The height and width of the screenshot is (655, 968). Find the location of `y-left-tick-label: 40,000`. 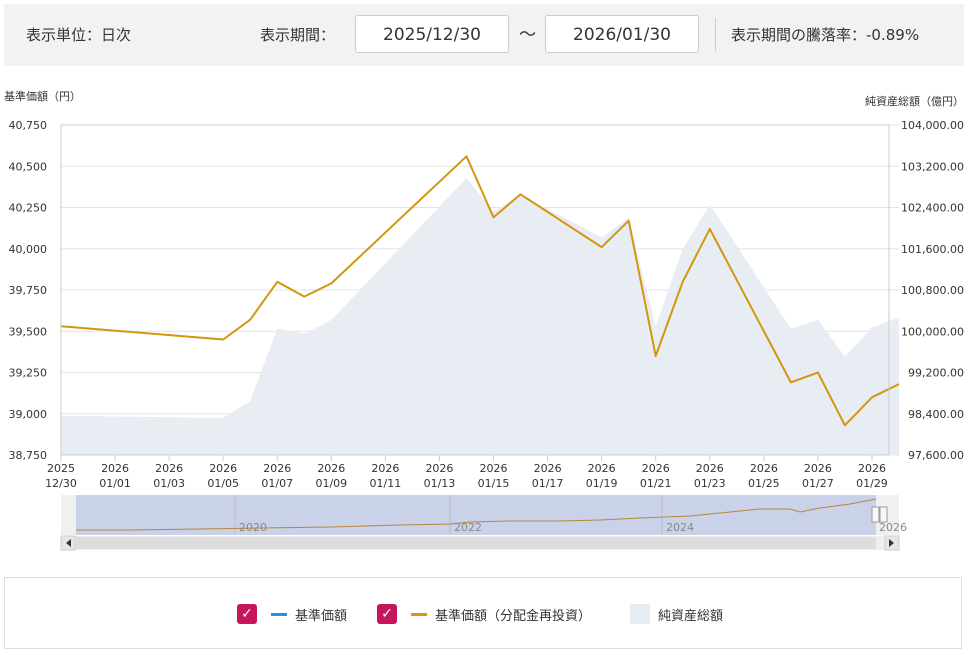

y-left-tick-label: 40,000 is located at coordinates (28, 249).